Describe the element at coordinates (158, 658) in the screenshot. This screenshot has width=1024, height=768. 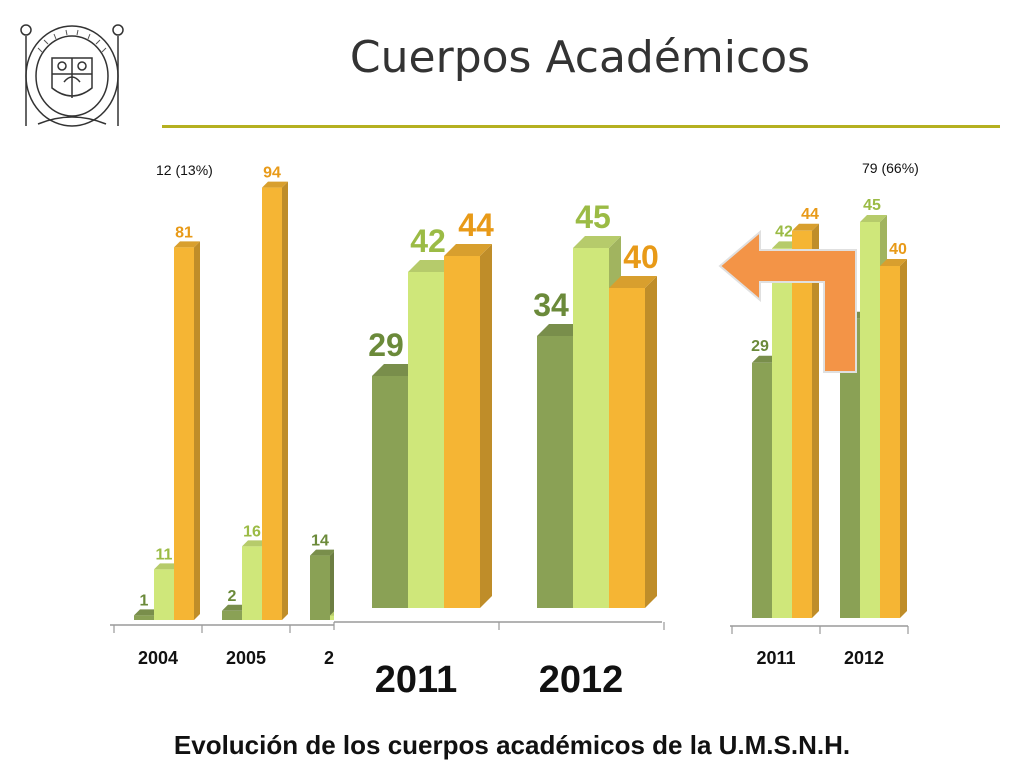
I see `x-tick-label: 2004` at that location.